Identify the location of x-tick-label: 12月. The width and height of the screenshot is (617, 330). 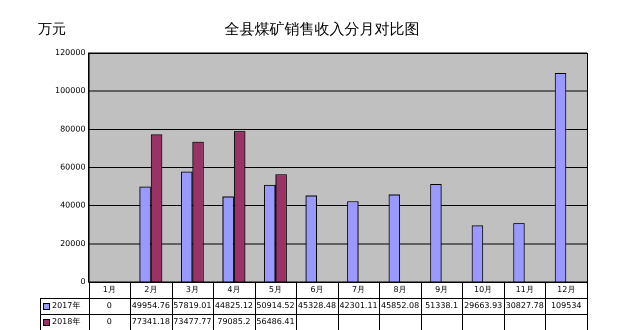
(566, 289).